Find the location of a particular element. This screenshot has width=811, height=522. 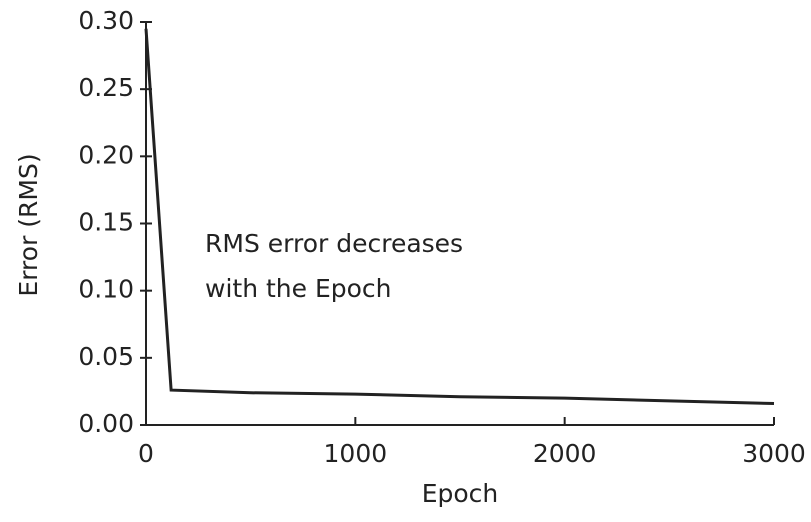

x-tick-label: 3000 is located at coordinates (774, 453).